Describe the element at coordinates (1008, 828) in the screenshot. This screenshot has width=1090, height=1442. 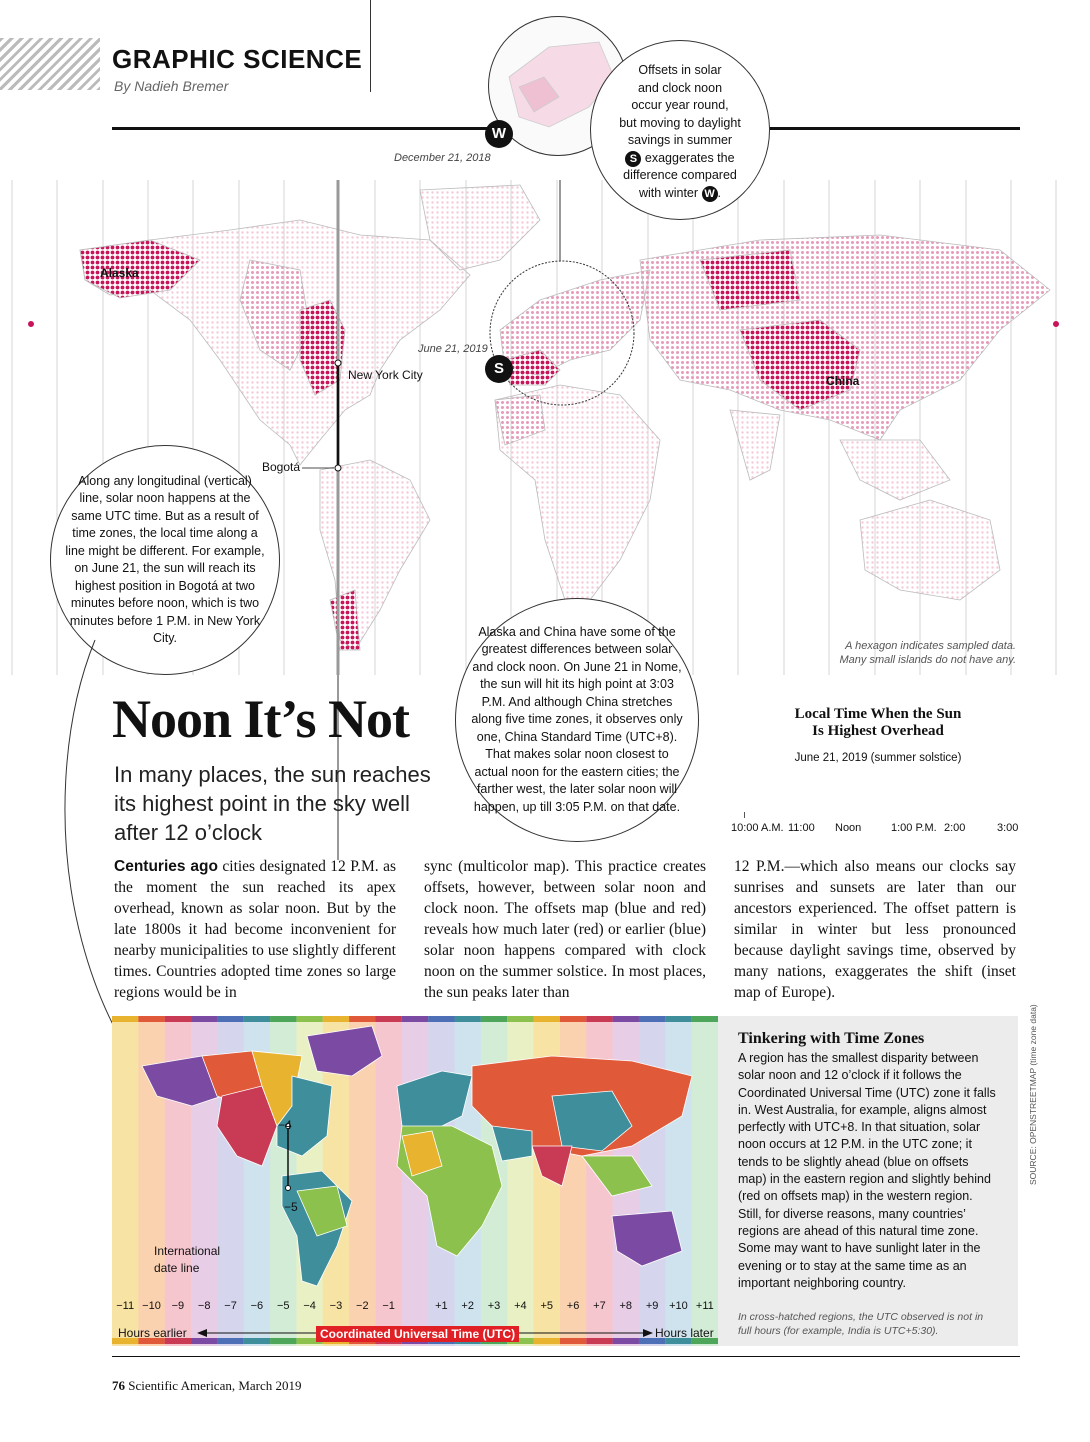
I see `legend-tick-1500: 3:00` at that location.